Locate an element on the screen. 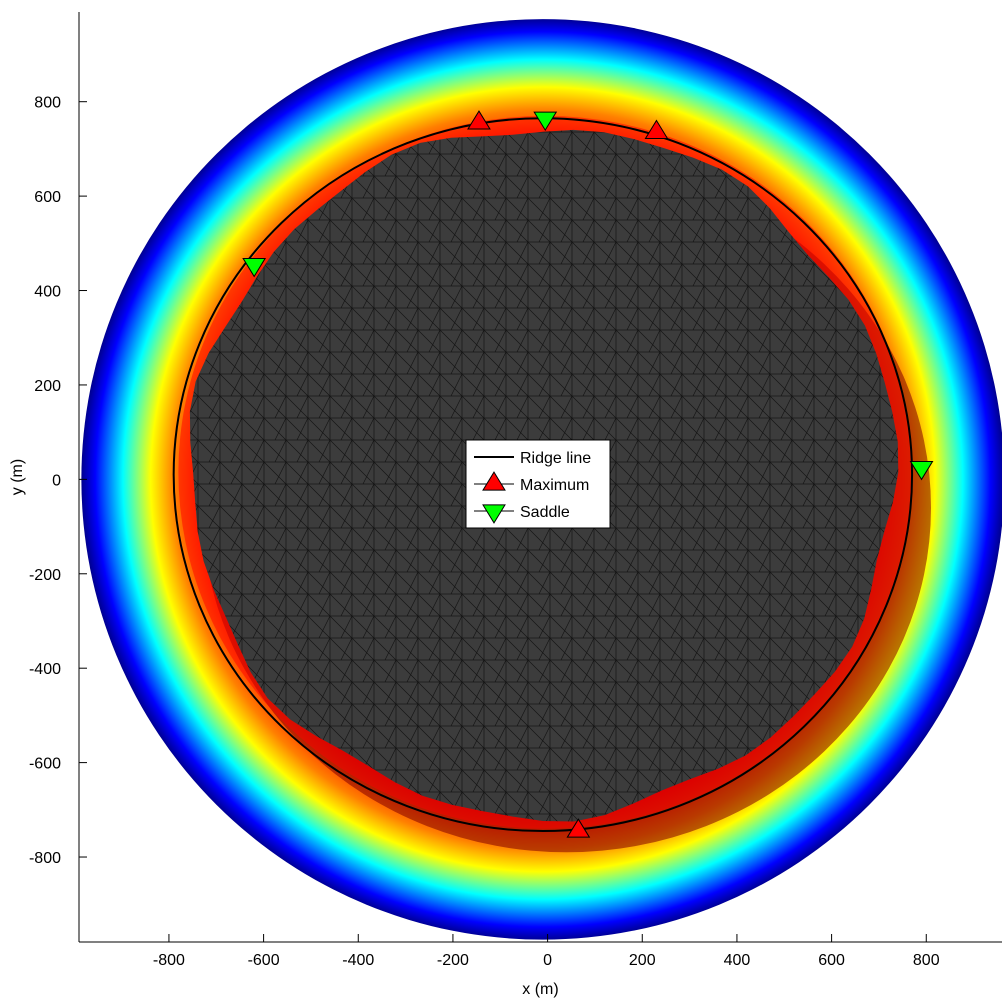 This screenshot has width=1002, height=1005. legend-swatch-maximum is located at coordinates (494, 481).